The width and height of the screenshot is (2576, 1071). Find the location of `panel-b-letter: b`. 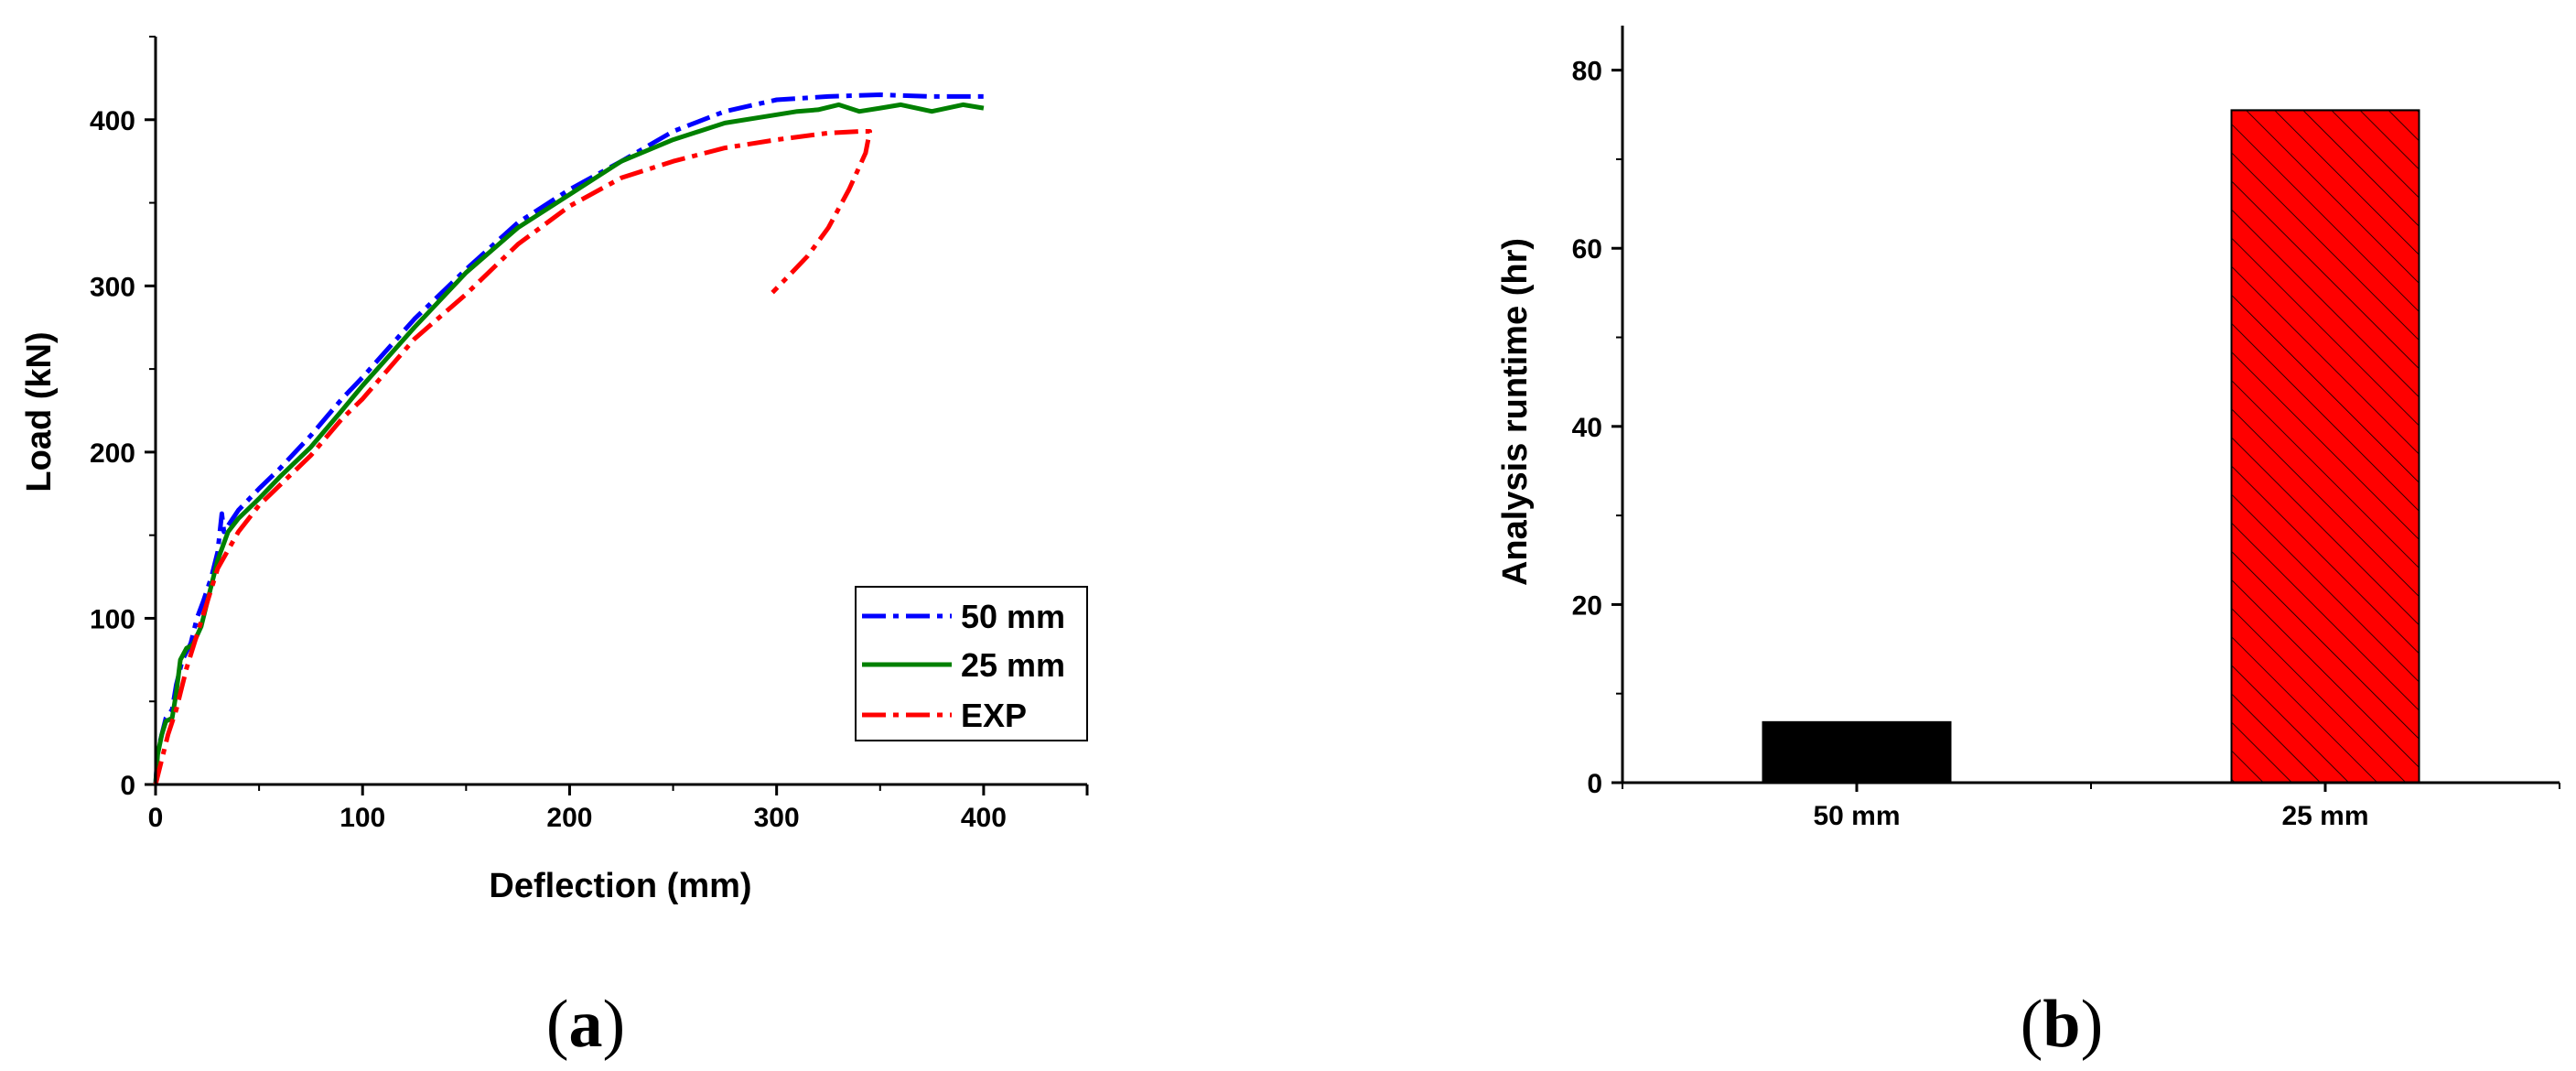

panel-b-letter: b is located at coordinates (2061, 1024).